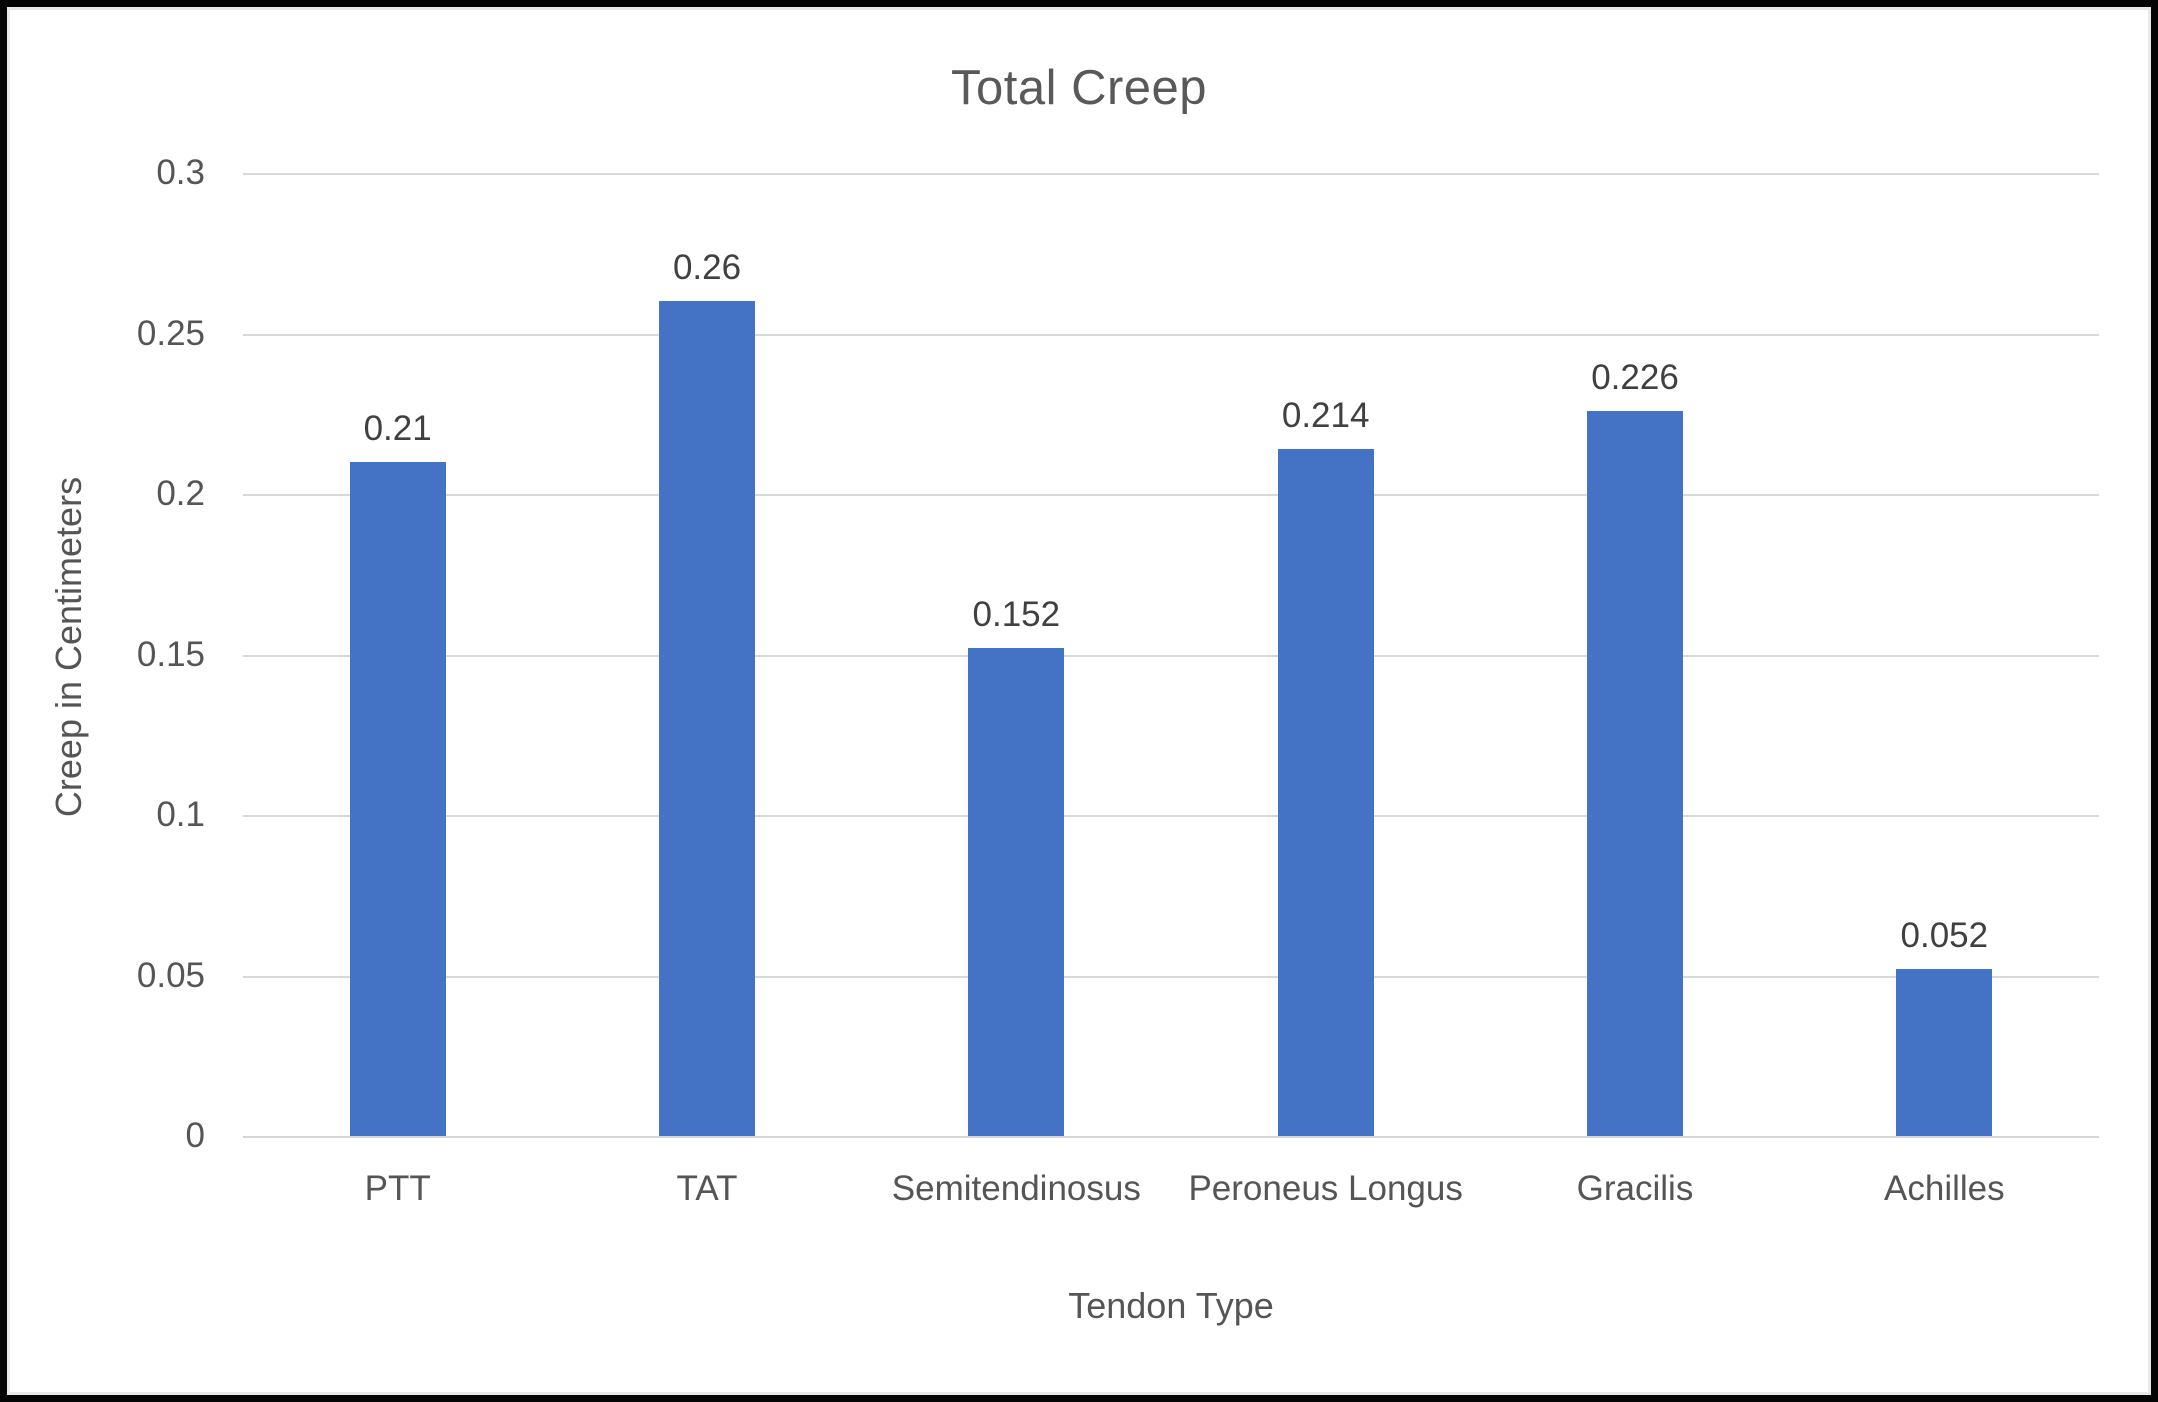 This screenshot has width=2158, height=1402. Describe the element at coordinates (170, 333) in the screenshot. I see `y-tick-label-0.25: 0.25` at that location.